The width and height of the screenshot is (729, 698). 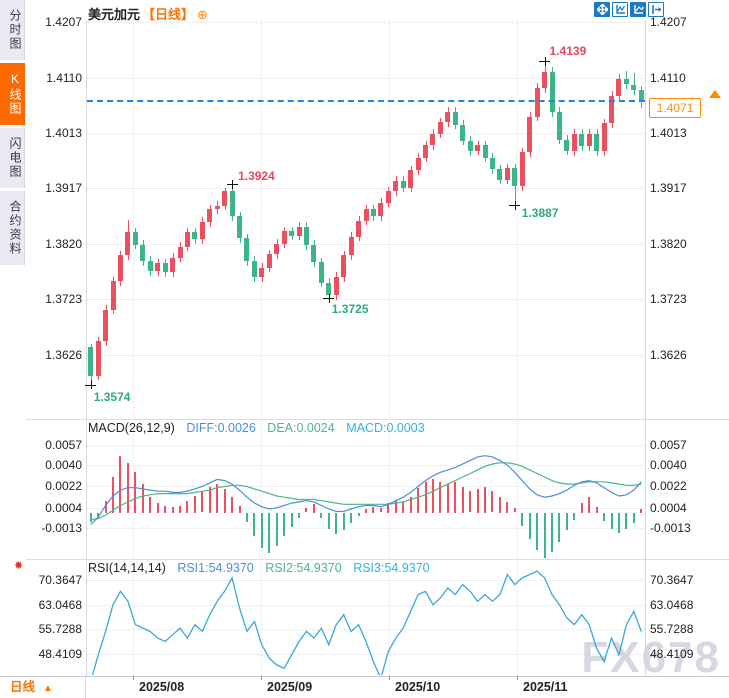 What do you see at coordinates (301, 428) in the screenshot?
I see `macd-dea-value: DEA:0.0024` at bounding box center [301, 428].